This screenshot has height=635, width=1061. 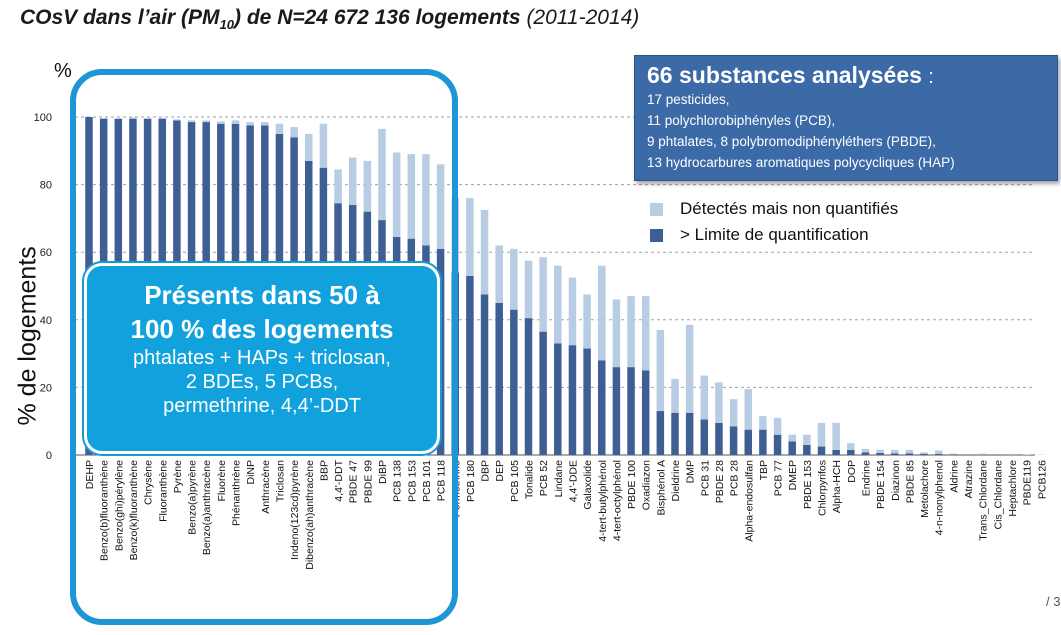 I want to click on x-tick-label: Triclosan, so click(x=280, y=481).